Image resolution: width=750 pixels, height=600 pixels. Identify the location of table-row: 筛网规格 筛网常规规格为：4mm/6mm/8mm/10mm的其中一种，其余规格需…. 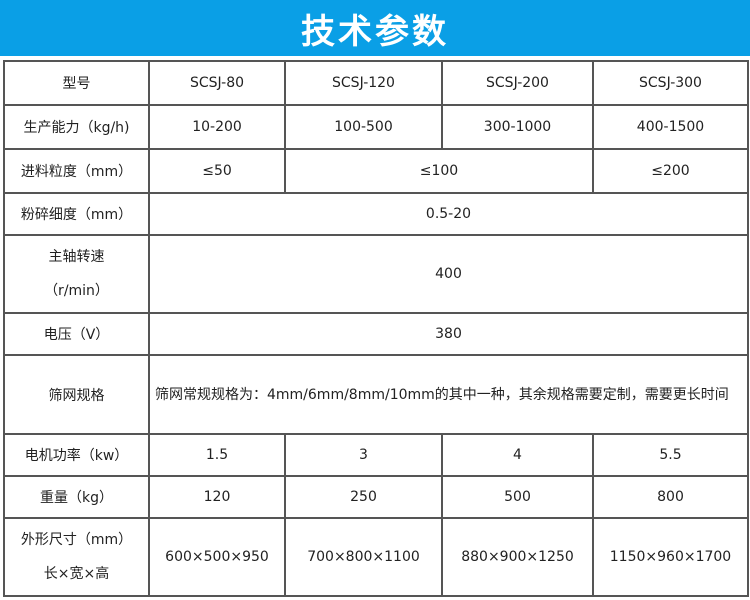
(376, 394).